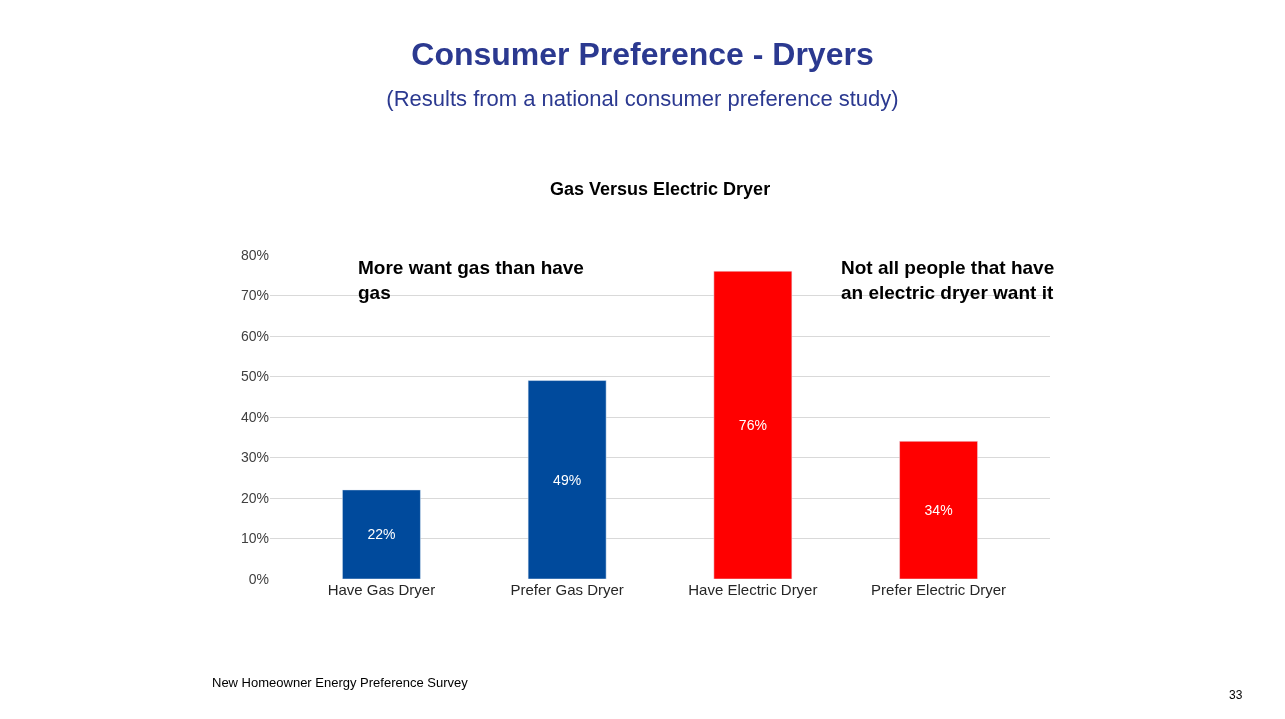 This screenshot has width=1285, height=719. I want to click on x-tick-label: Prefer Gas Dryer, so click(567, 589).